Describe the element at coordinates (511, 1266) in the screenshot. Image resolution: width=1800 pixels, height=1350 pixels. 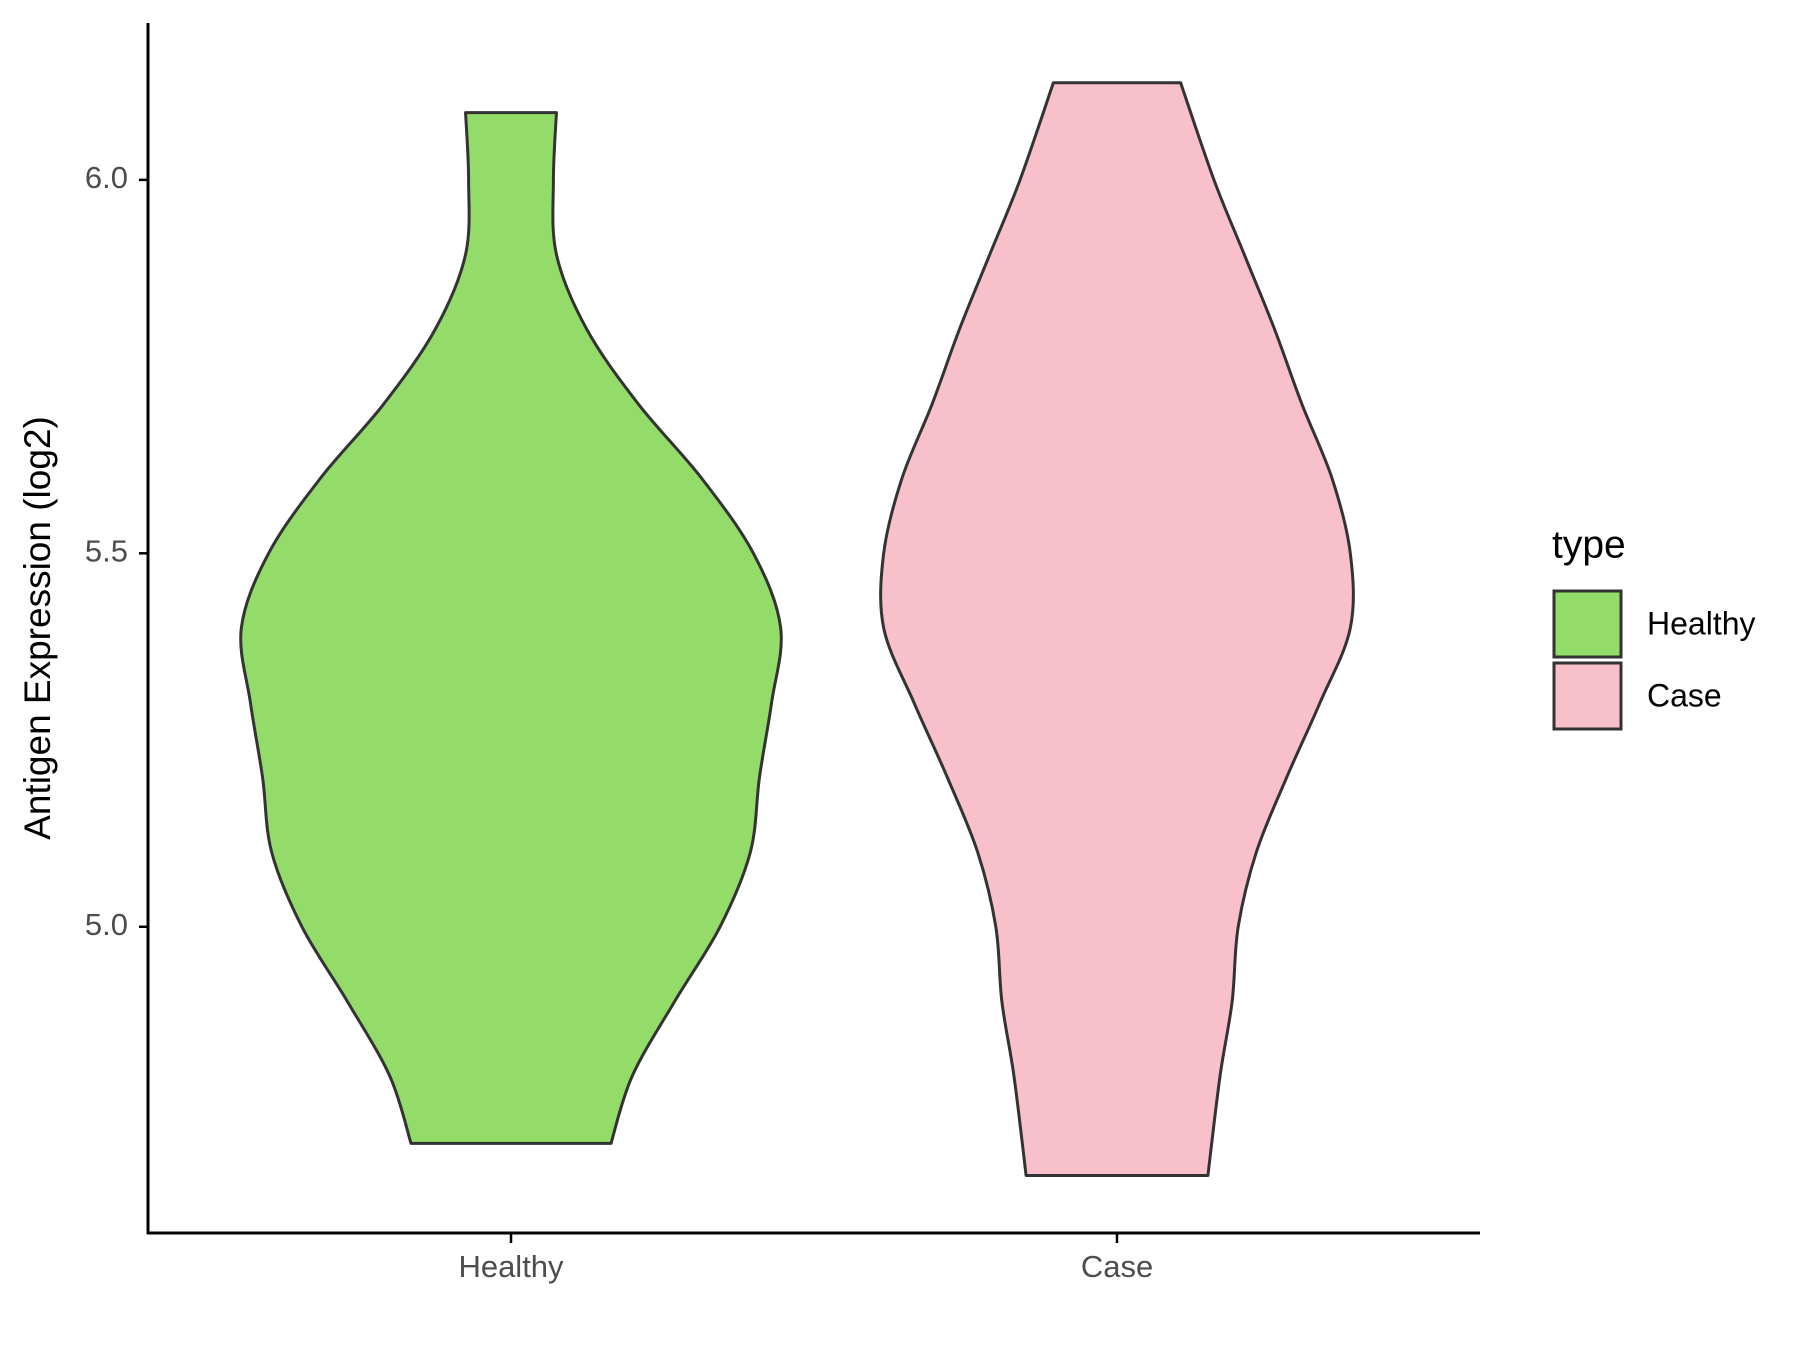
I see `x-tick-label: Healthy` at that location.